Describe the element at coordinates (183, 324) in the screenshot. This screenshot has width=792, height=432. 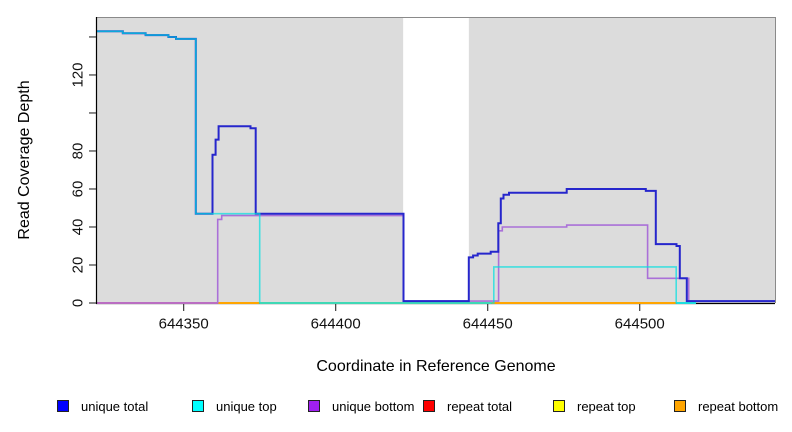
I see `x-tick-label: 644350` at that location.